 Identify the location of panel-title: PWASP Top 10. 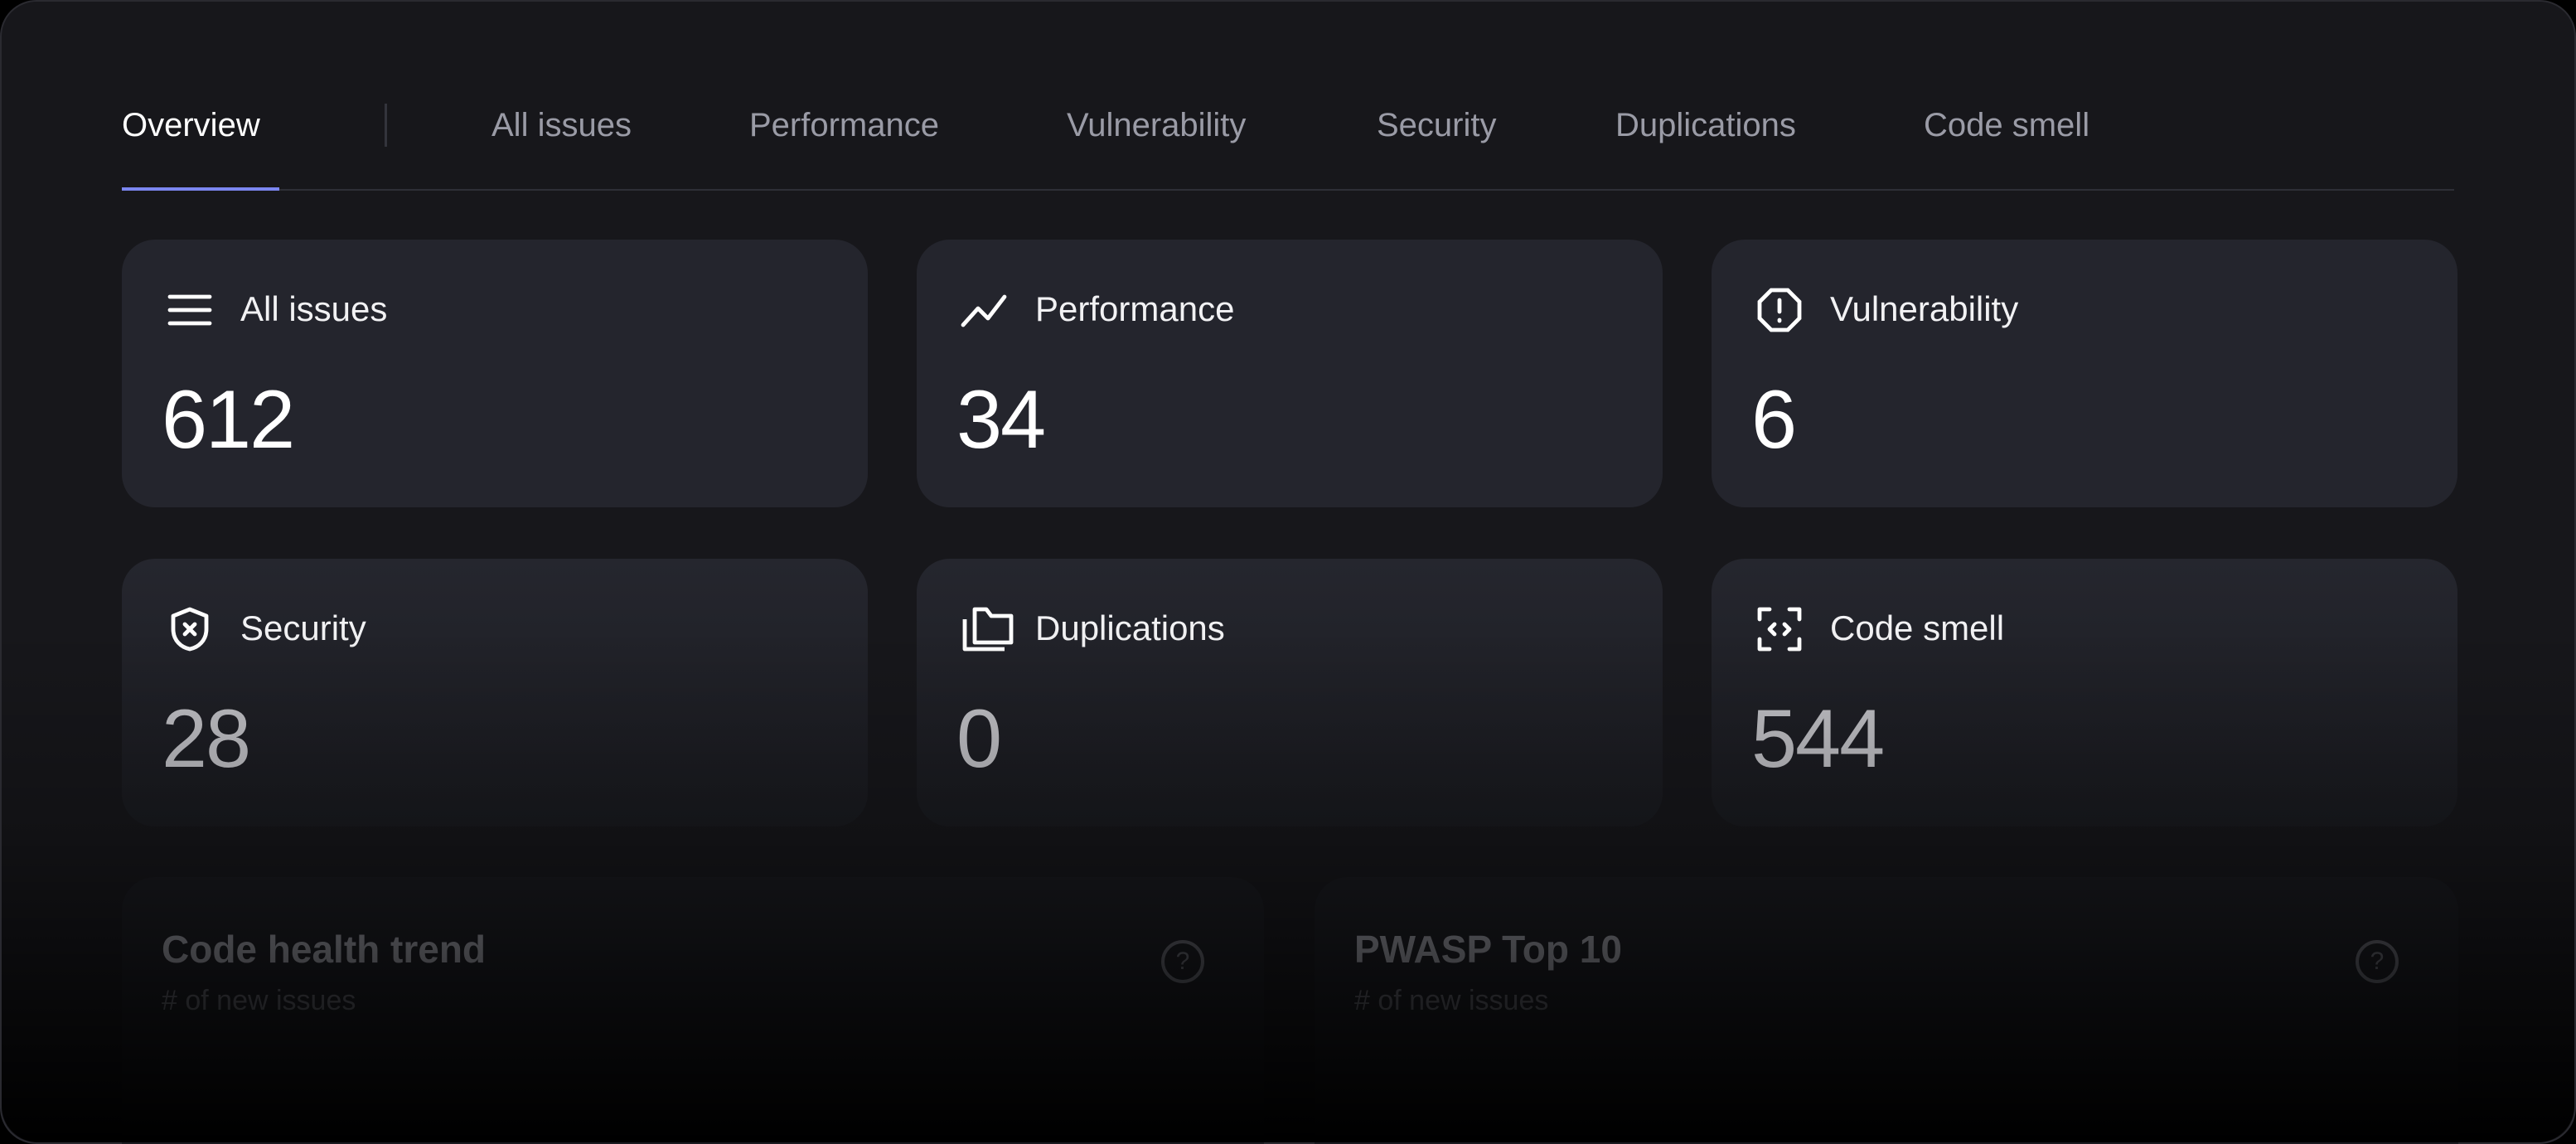
(1488, 949).